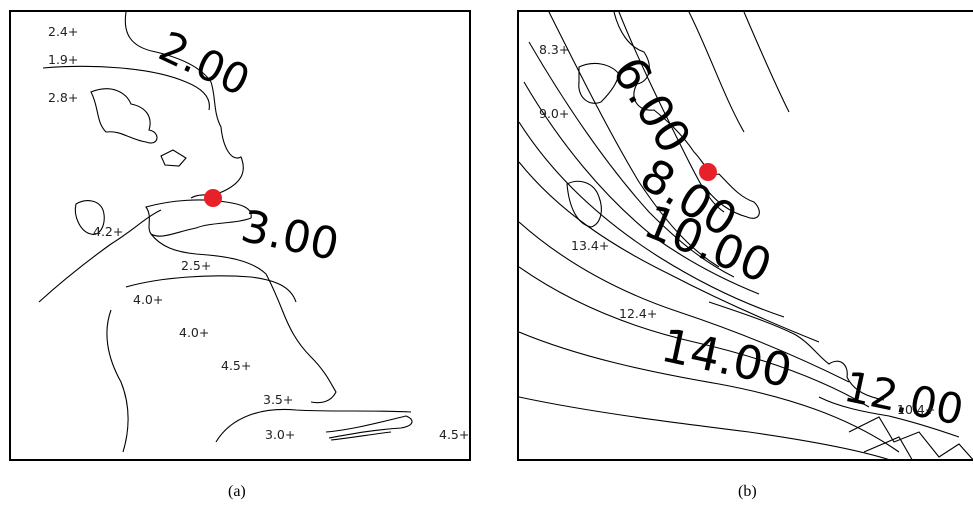  I want to click on contour-label: 14.00, so click(727, 358).